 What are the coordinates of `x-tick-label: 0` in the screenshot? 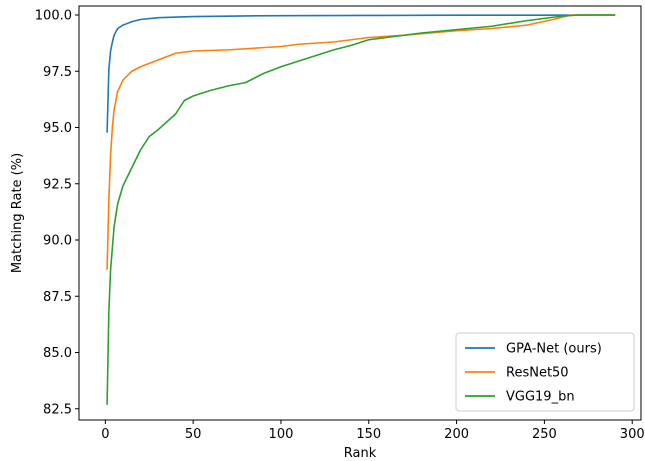 It's located at (105, 434).